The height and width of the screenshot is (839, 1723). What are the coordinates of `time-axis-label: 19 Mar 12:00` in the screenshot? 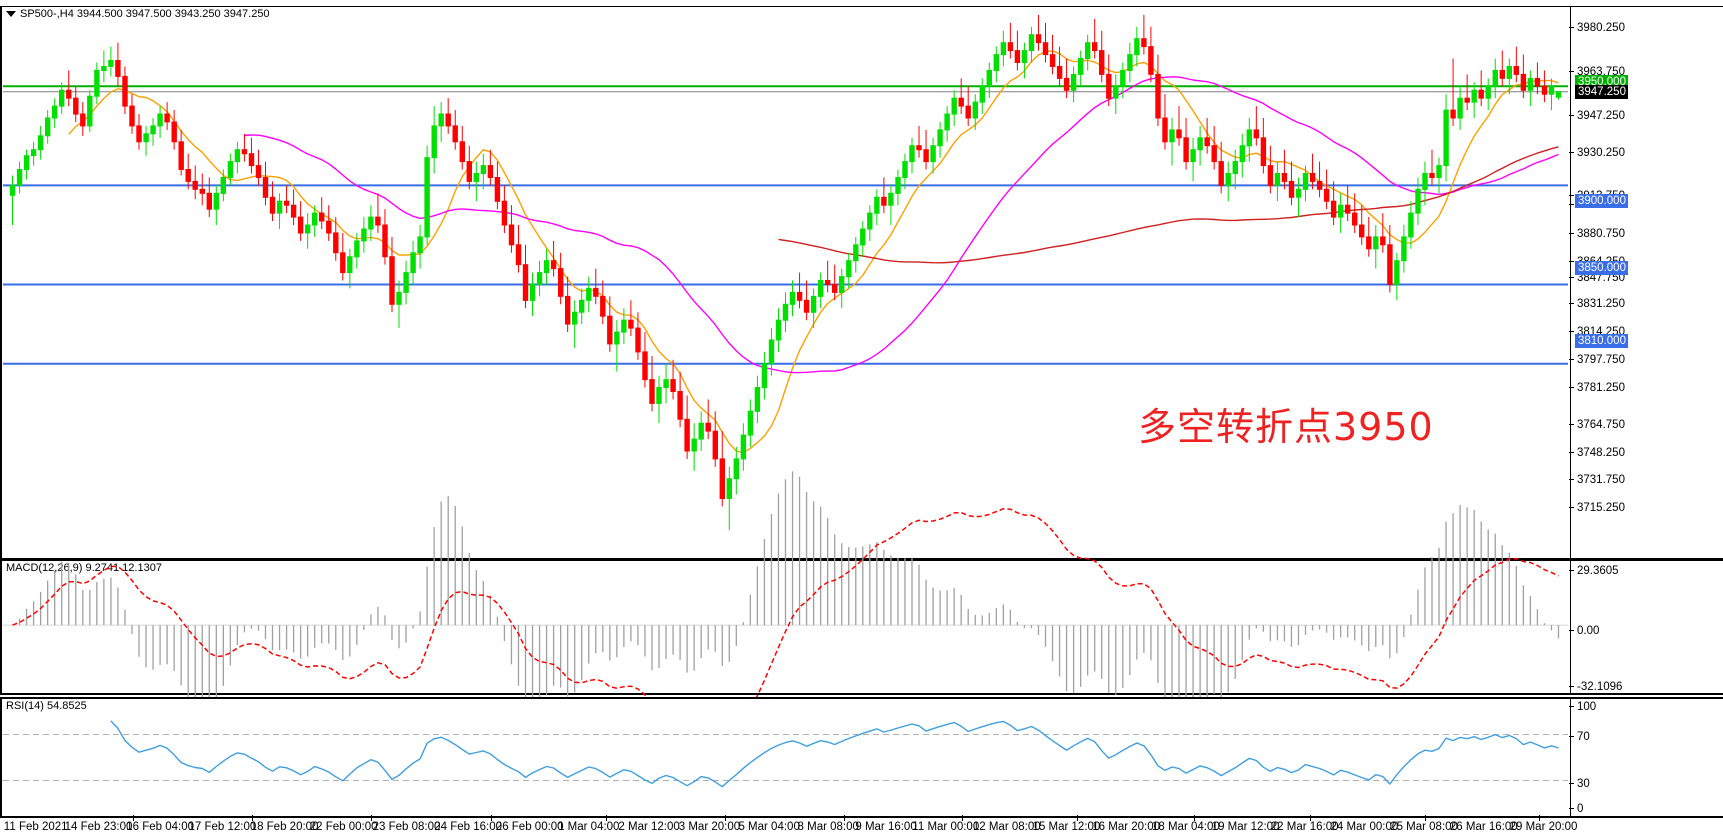 It's located at (1245, 827).